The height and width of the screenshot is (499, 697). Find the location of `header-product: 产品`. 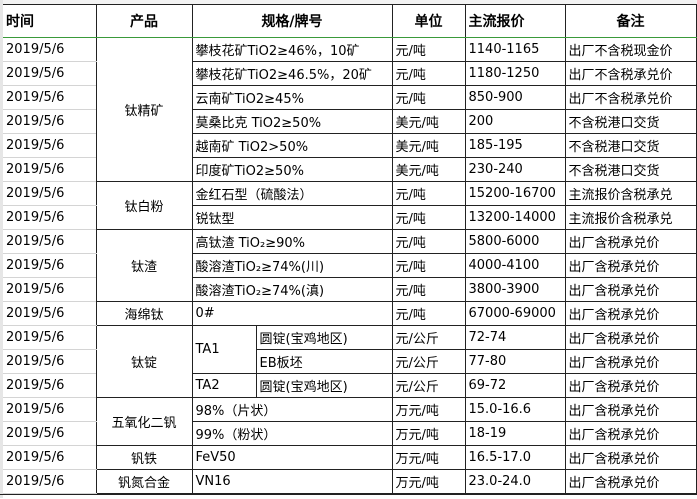

header-product: 产品 is located at coordinates (144, 21).